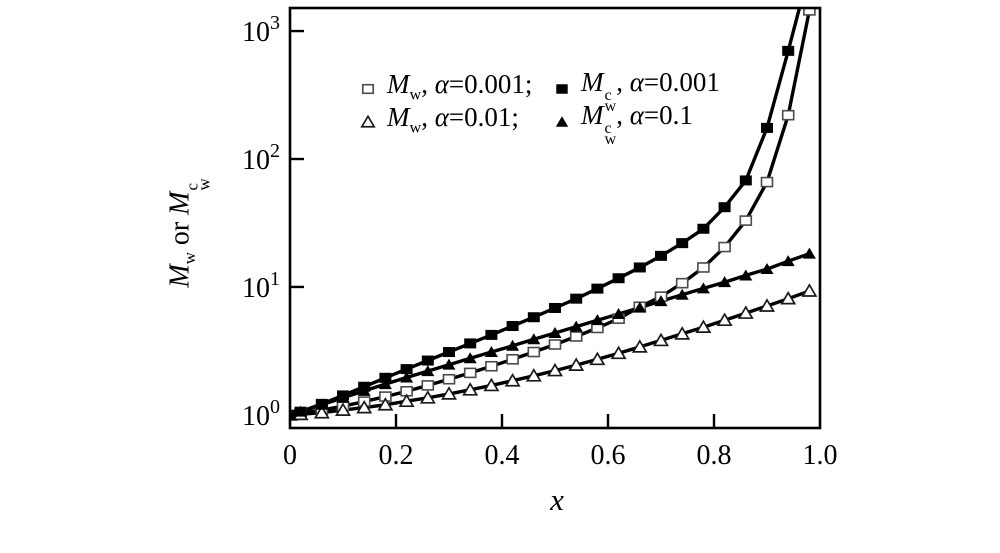 Image resolution: width=1000 pixels, height=553 pixels. What do you see at coordinates (557, 499) in the screenshot?
I see `x-axis-title: x` at bounding box center [557, 499].